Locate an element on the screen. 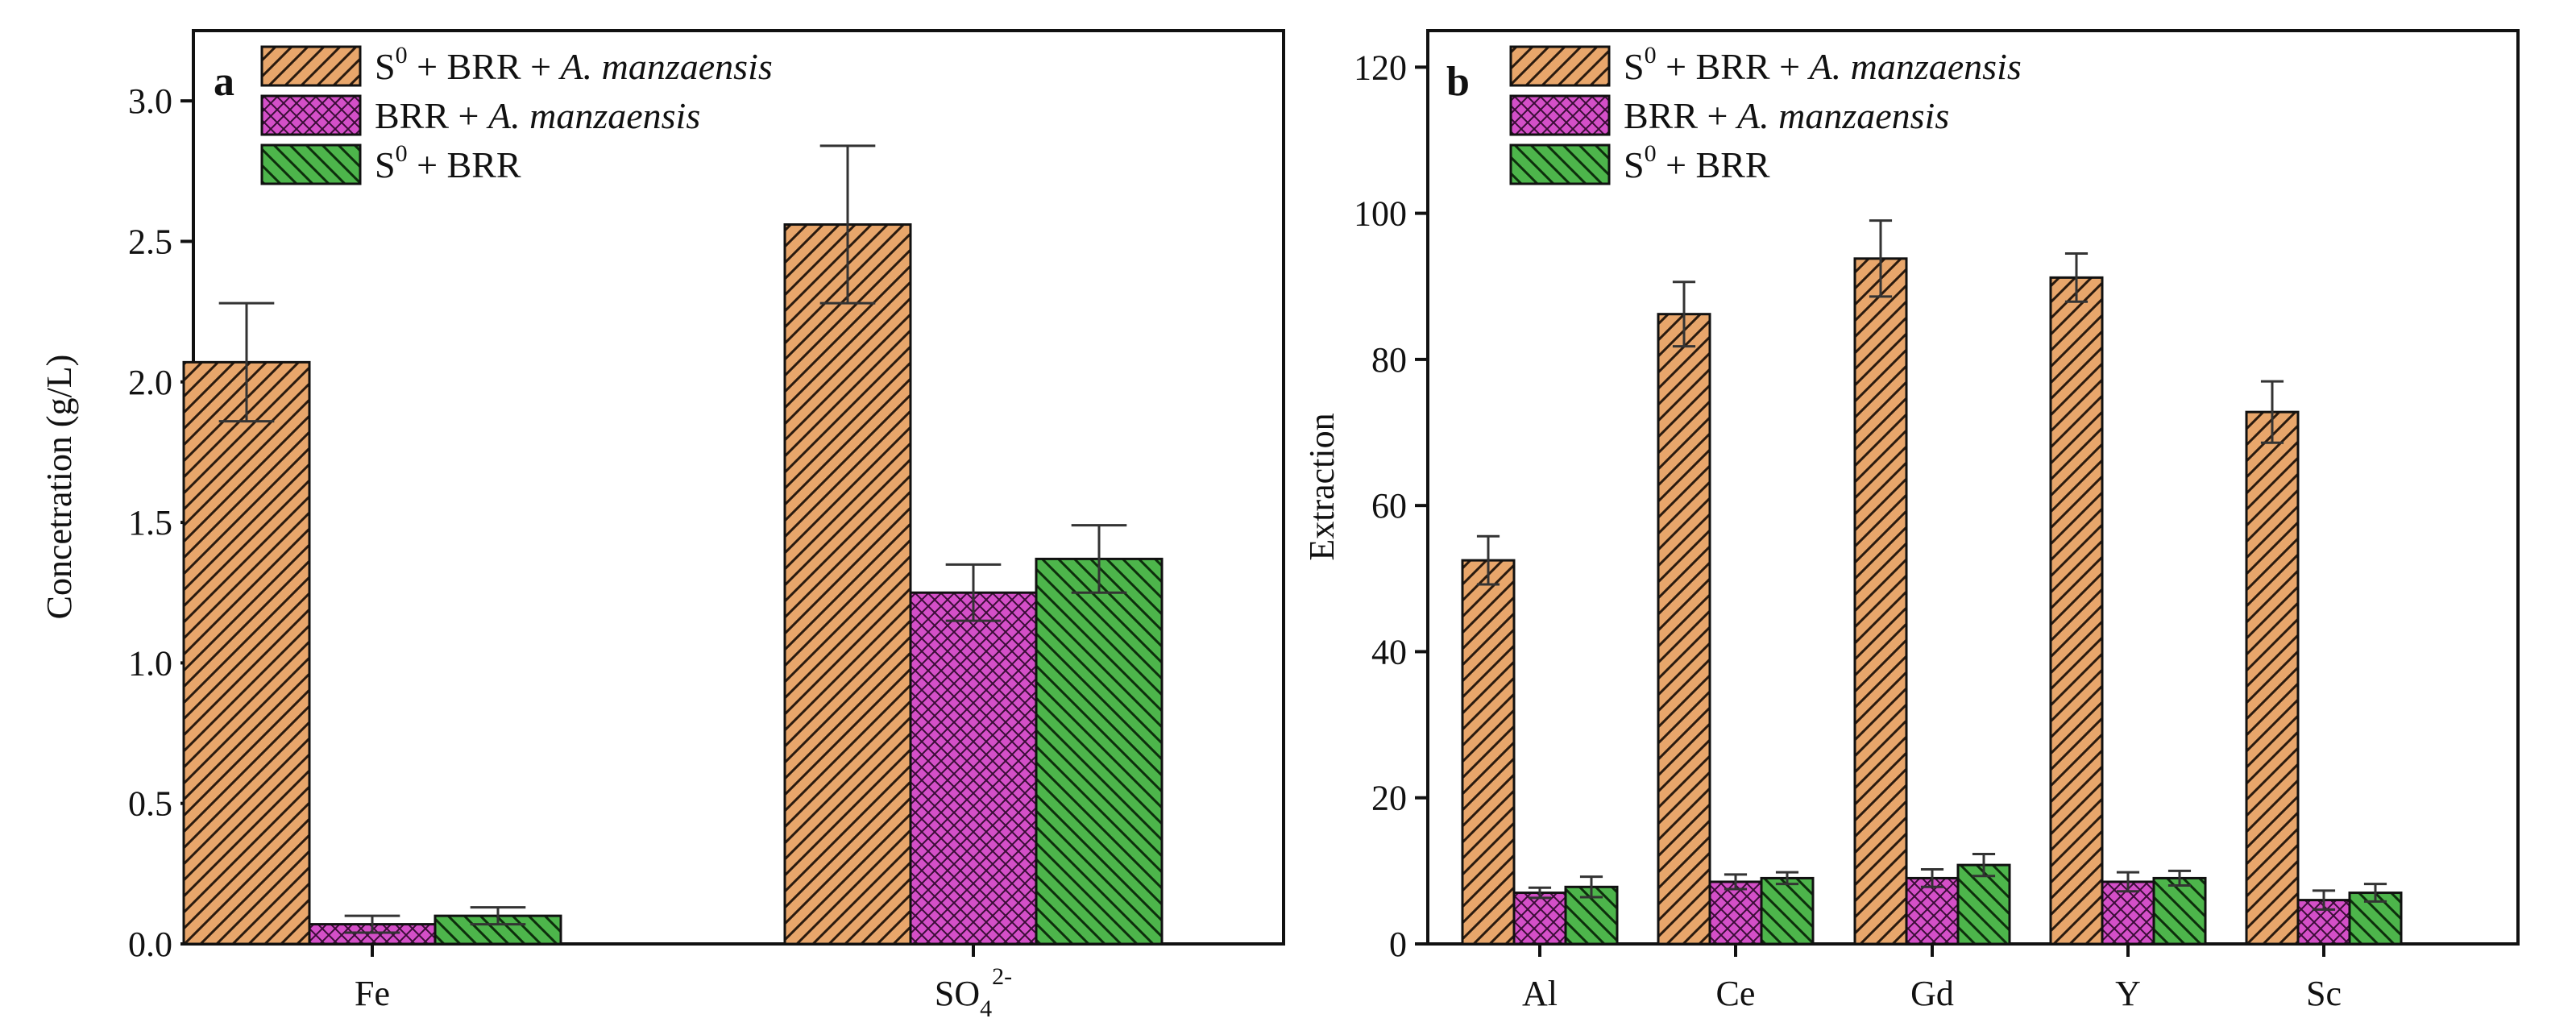 The height and width of the screenshot is (1035, 2576). panel-b-xtick-label: Ce is located at coordinates (1736, 994).